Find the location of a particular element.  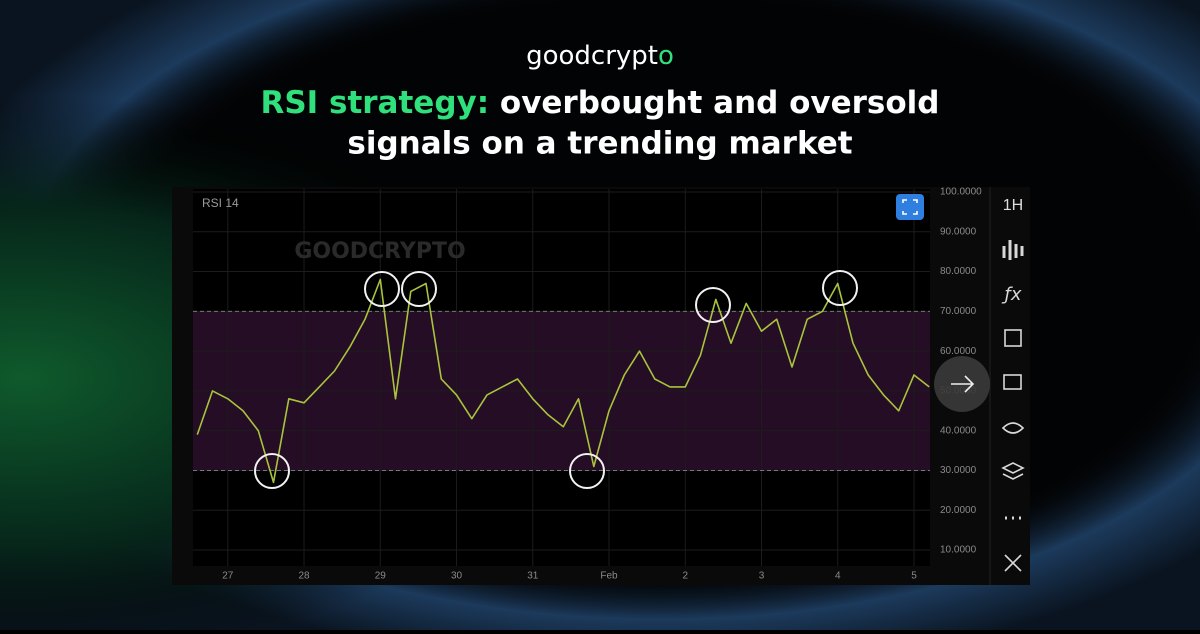

eye-icon is located at coordinates (1013, 428).